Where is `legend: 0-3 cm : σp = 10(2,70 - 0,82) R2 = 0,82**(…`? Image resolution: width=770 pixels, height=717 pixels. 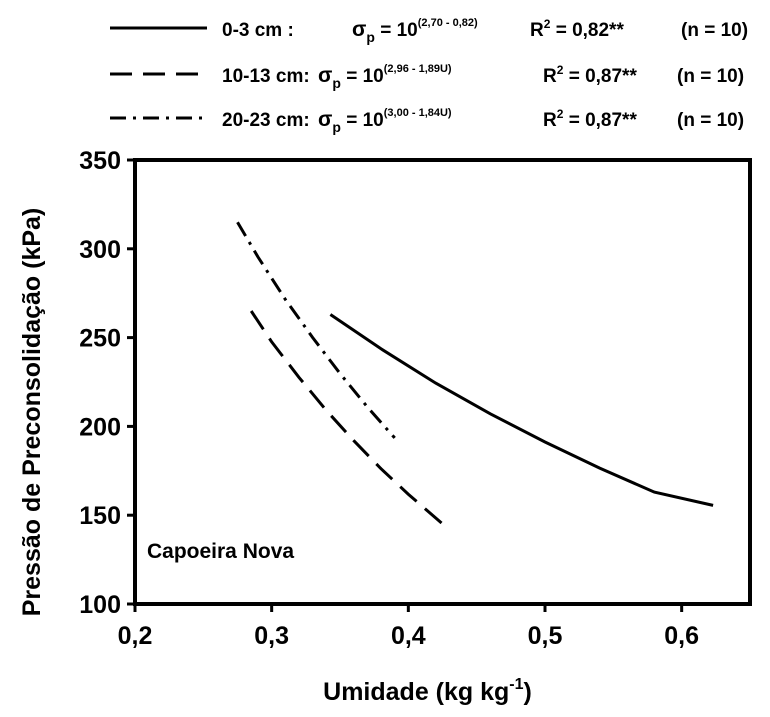 legend: 0-3 cm : σp = 10(2,70 - 0,82) R2 = 0,82**(… is located at coordinates (429, 76).